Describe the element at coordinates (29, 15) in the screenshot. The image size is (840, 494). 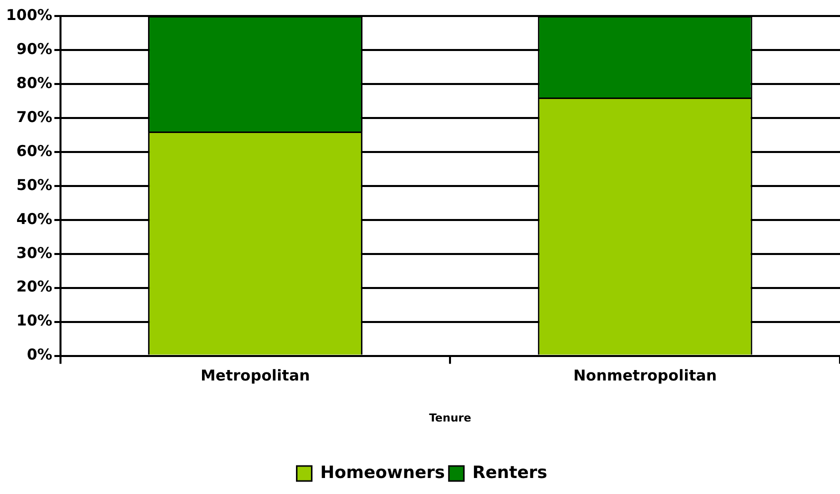
I see `y-tick-label: 100%` at that location.